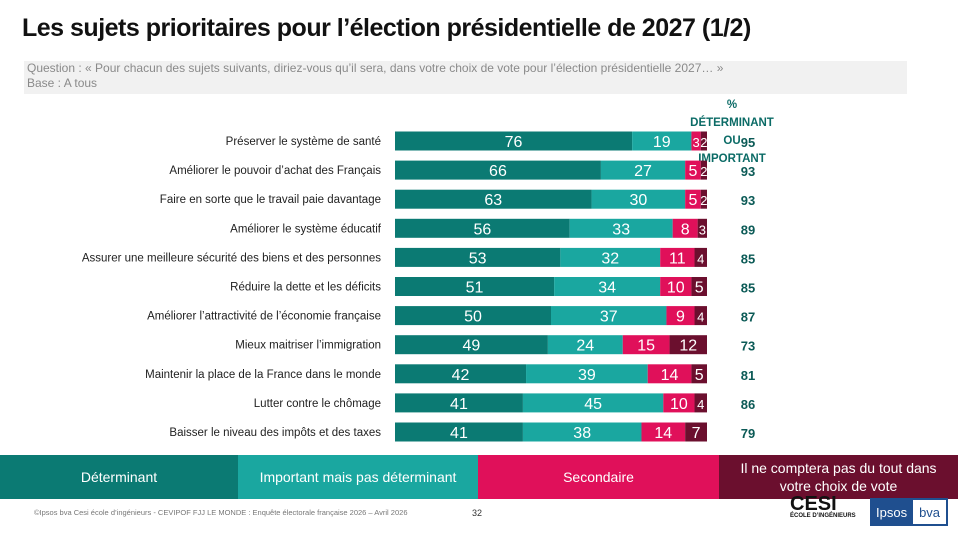  What do you see at coordinates (823, 506) in the screenshot?
I see `cesi-logo: CESI ÉCOLE D’INGÉNIEURS` at bounding box center [823, 506].